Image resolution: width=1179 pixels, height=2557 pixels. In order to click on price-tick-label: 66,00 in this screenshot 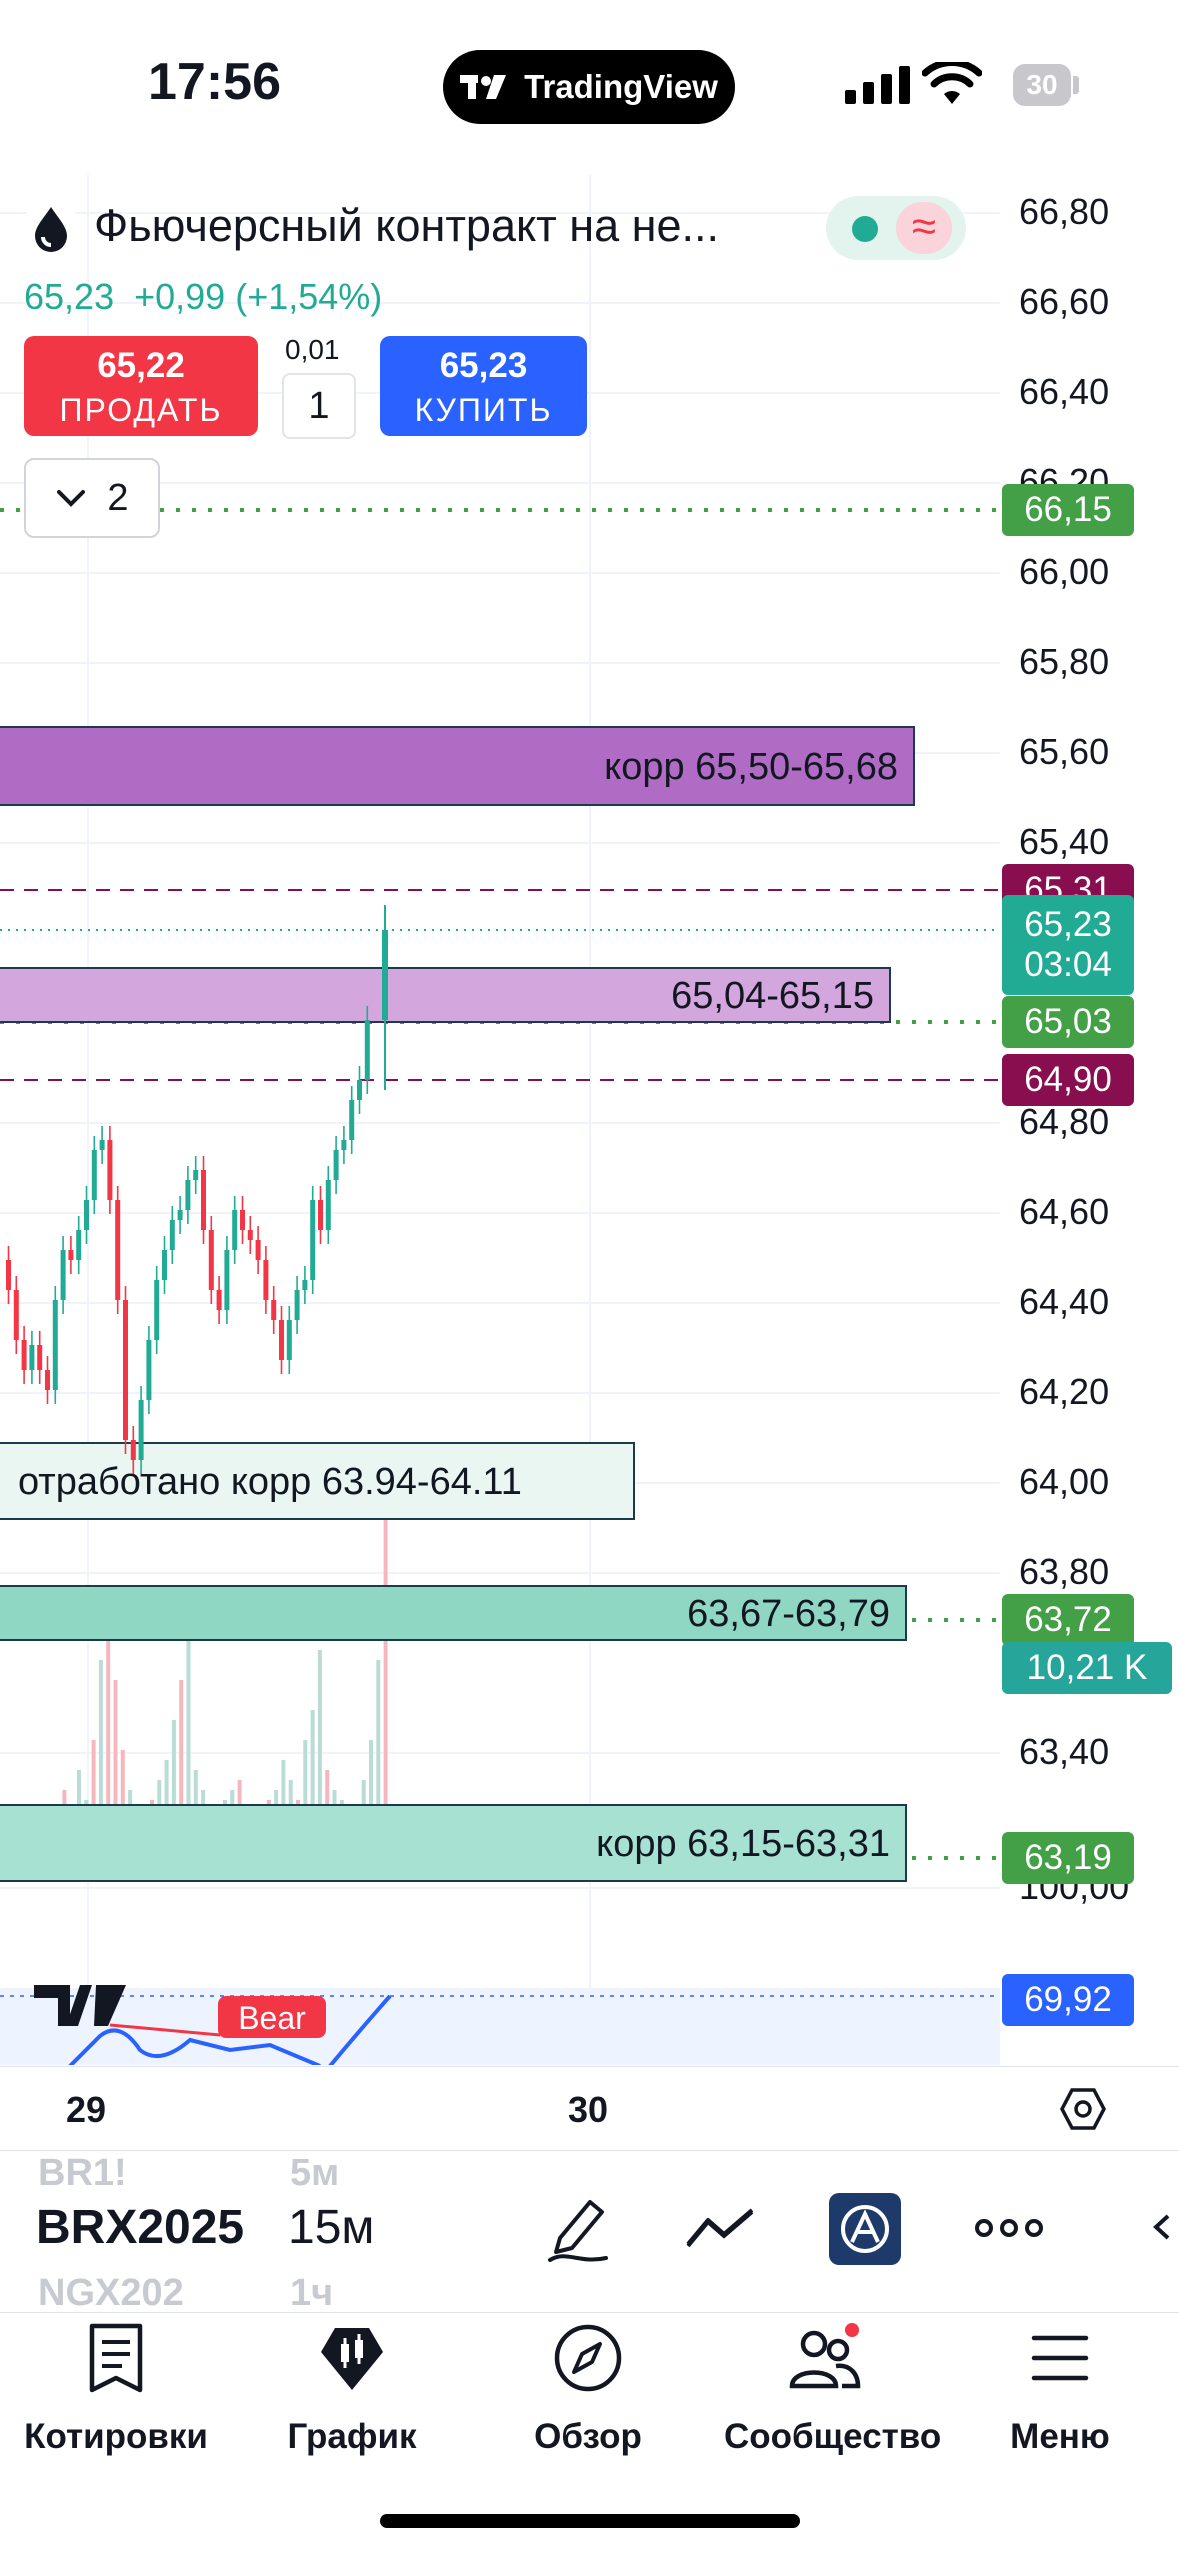, I will do `click(1064, 571)`.